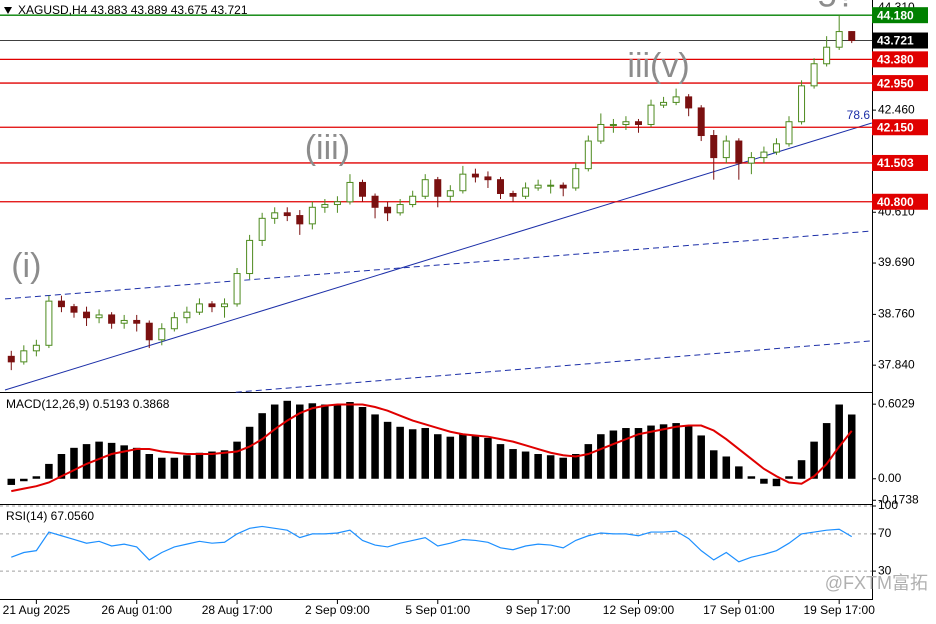 The image size is (936, 624). What do you see at coordinates (337, 610) in the screenshot?
I see `x-tick-label: 2 Sep 09:00` at bounding box center [337, 610].